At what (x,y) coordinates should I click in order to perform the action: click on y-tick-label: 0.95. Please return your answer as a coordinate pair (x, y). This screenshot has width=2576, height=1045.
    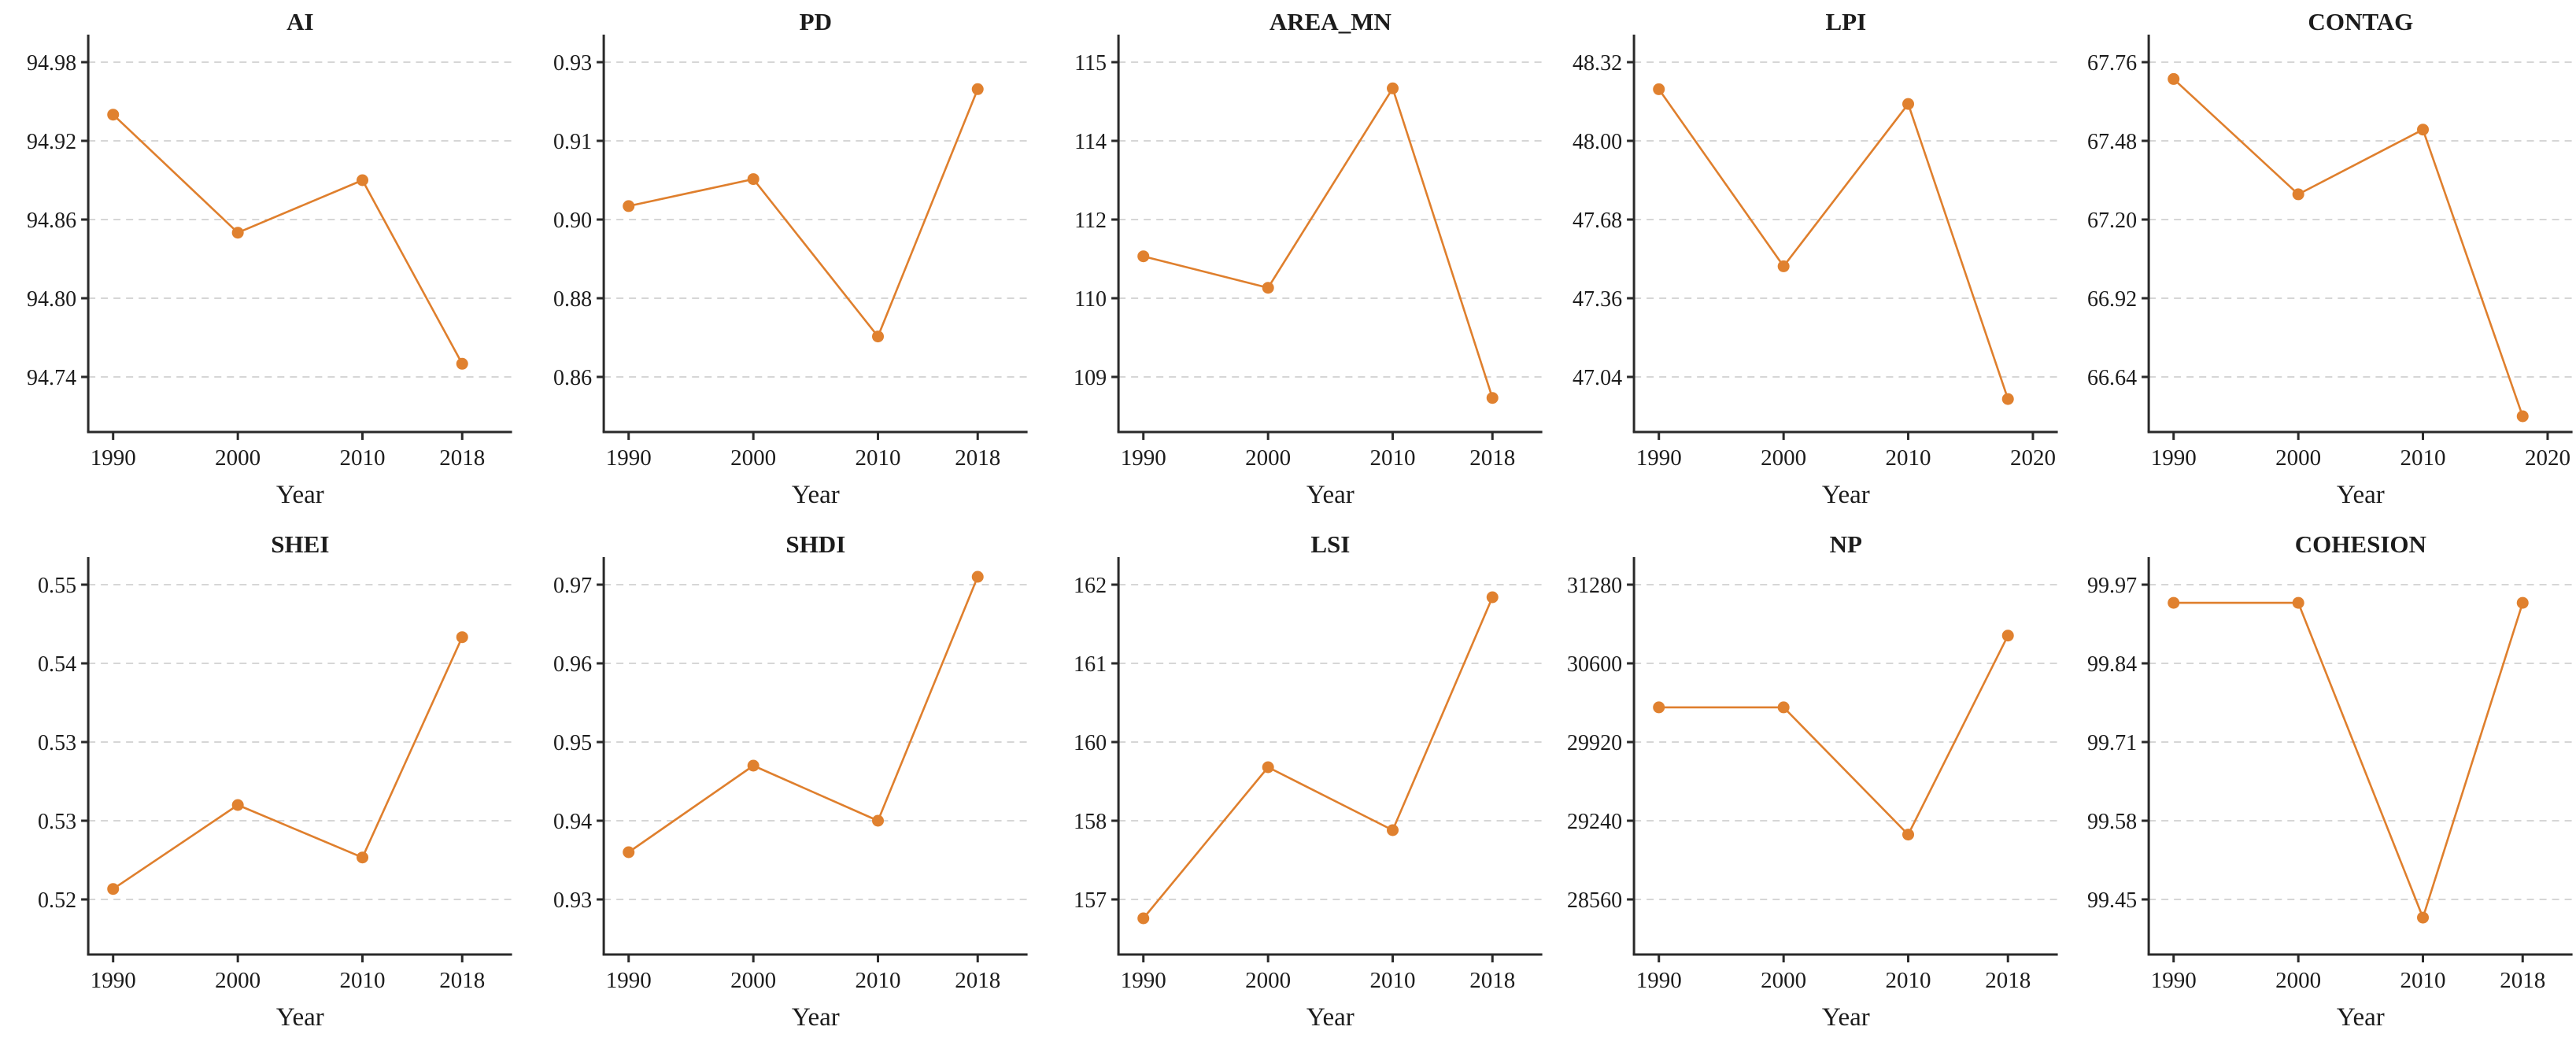
    Looking at the image, I should click on (572, 743).